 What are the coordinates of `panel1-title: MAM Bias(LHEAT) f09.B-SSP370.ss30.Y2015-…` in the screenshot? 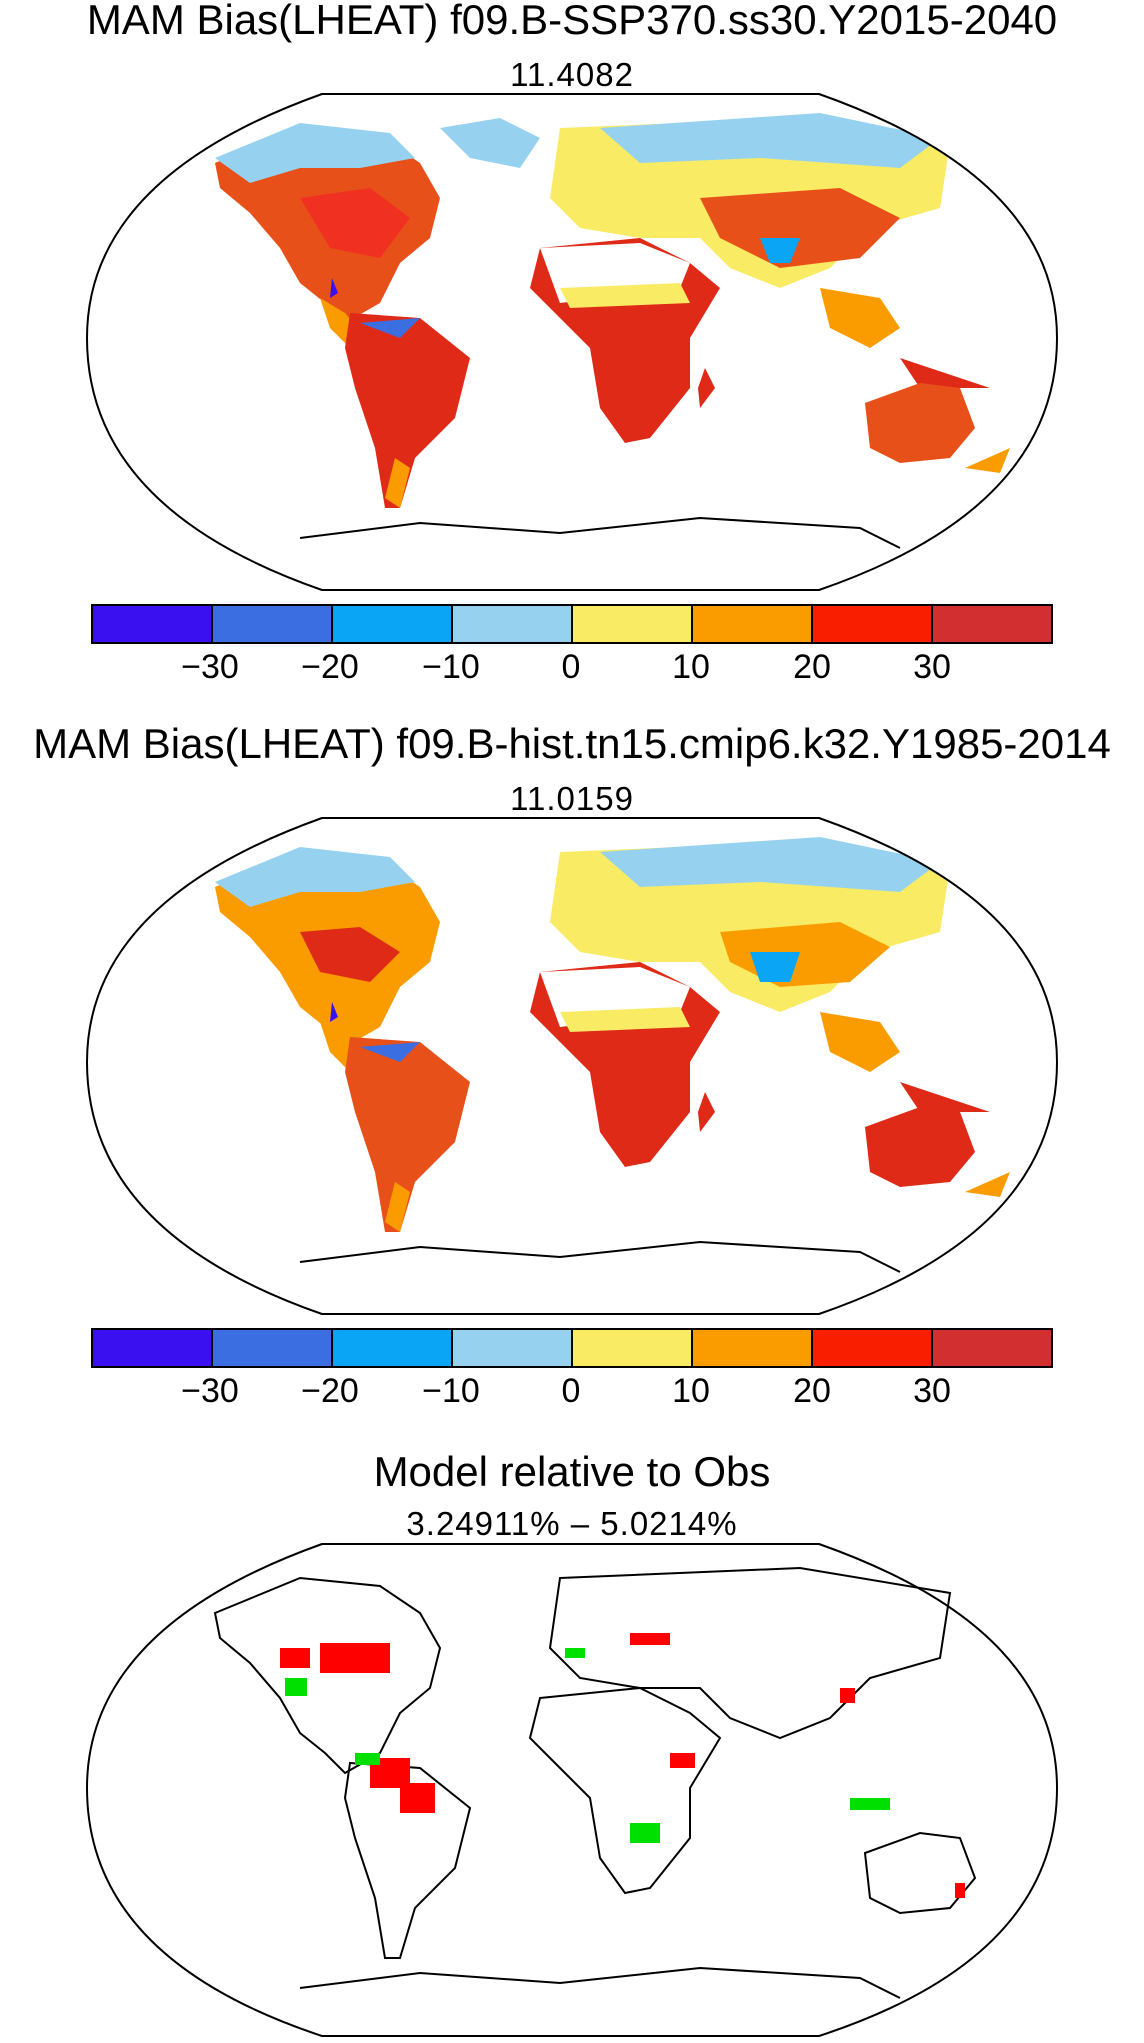 It's located at (572, 21).